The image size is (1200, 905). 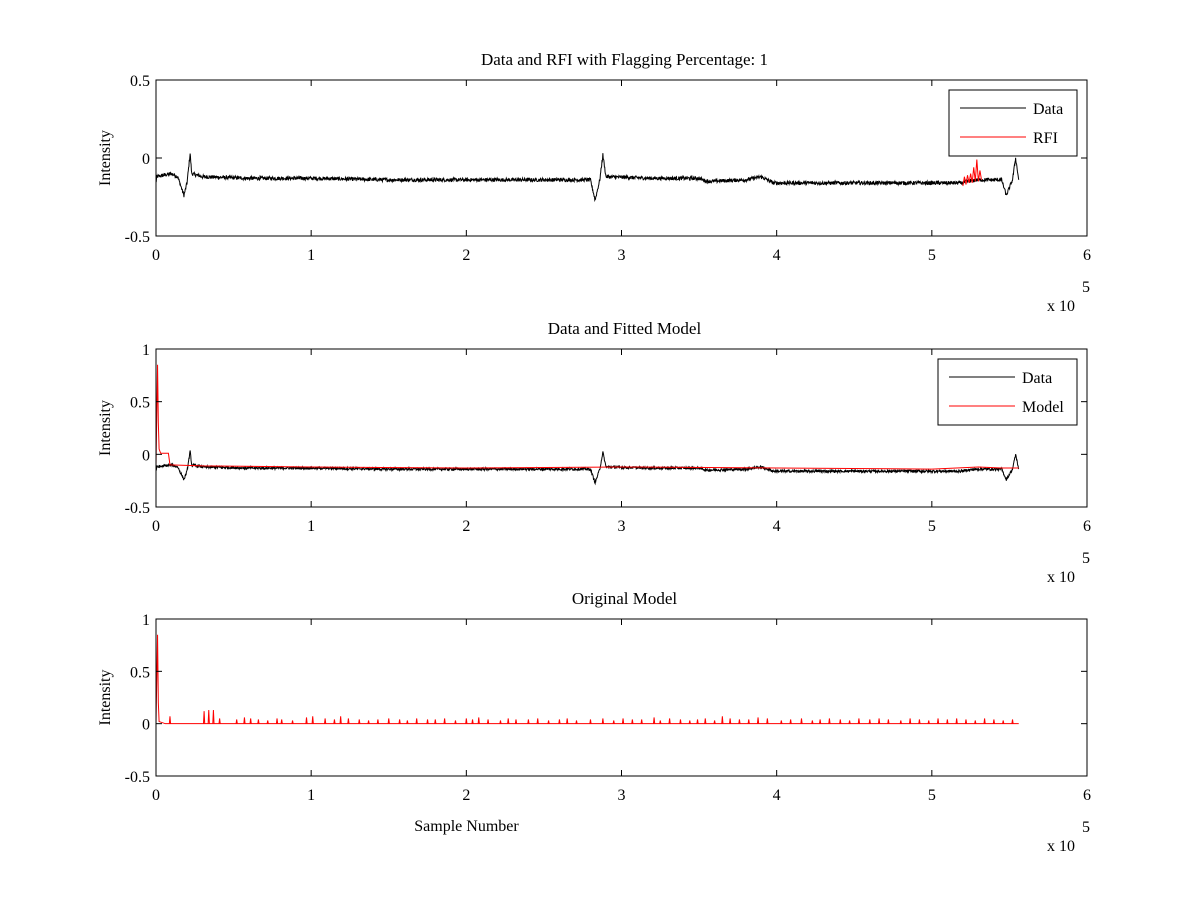 I want to click on x-axis-label: Sample Number, so click(x=466, y=826).